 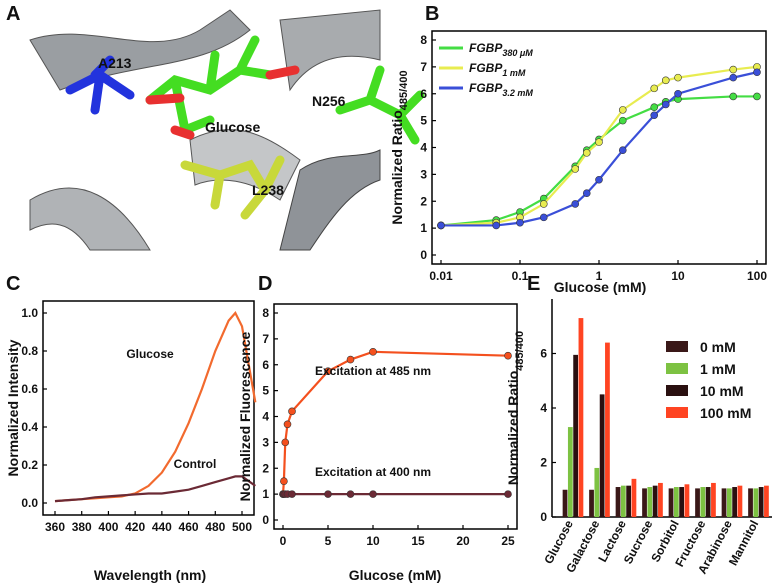 What do you see at coordinates (722, 391) in the screenshot?
I see `legend-label: 10 mM` at bounding box center [722, 391].